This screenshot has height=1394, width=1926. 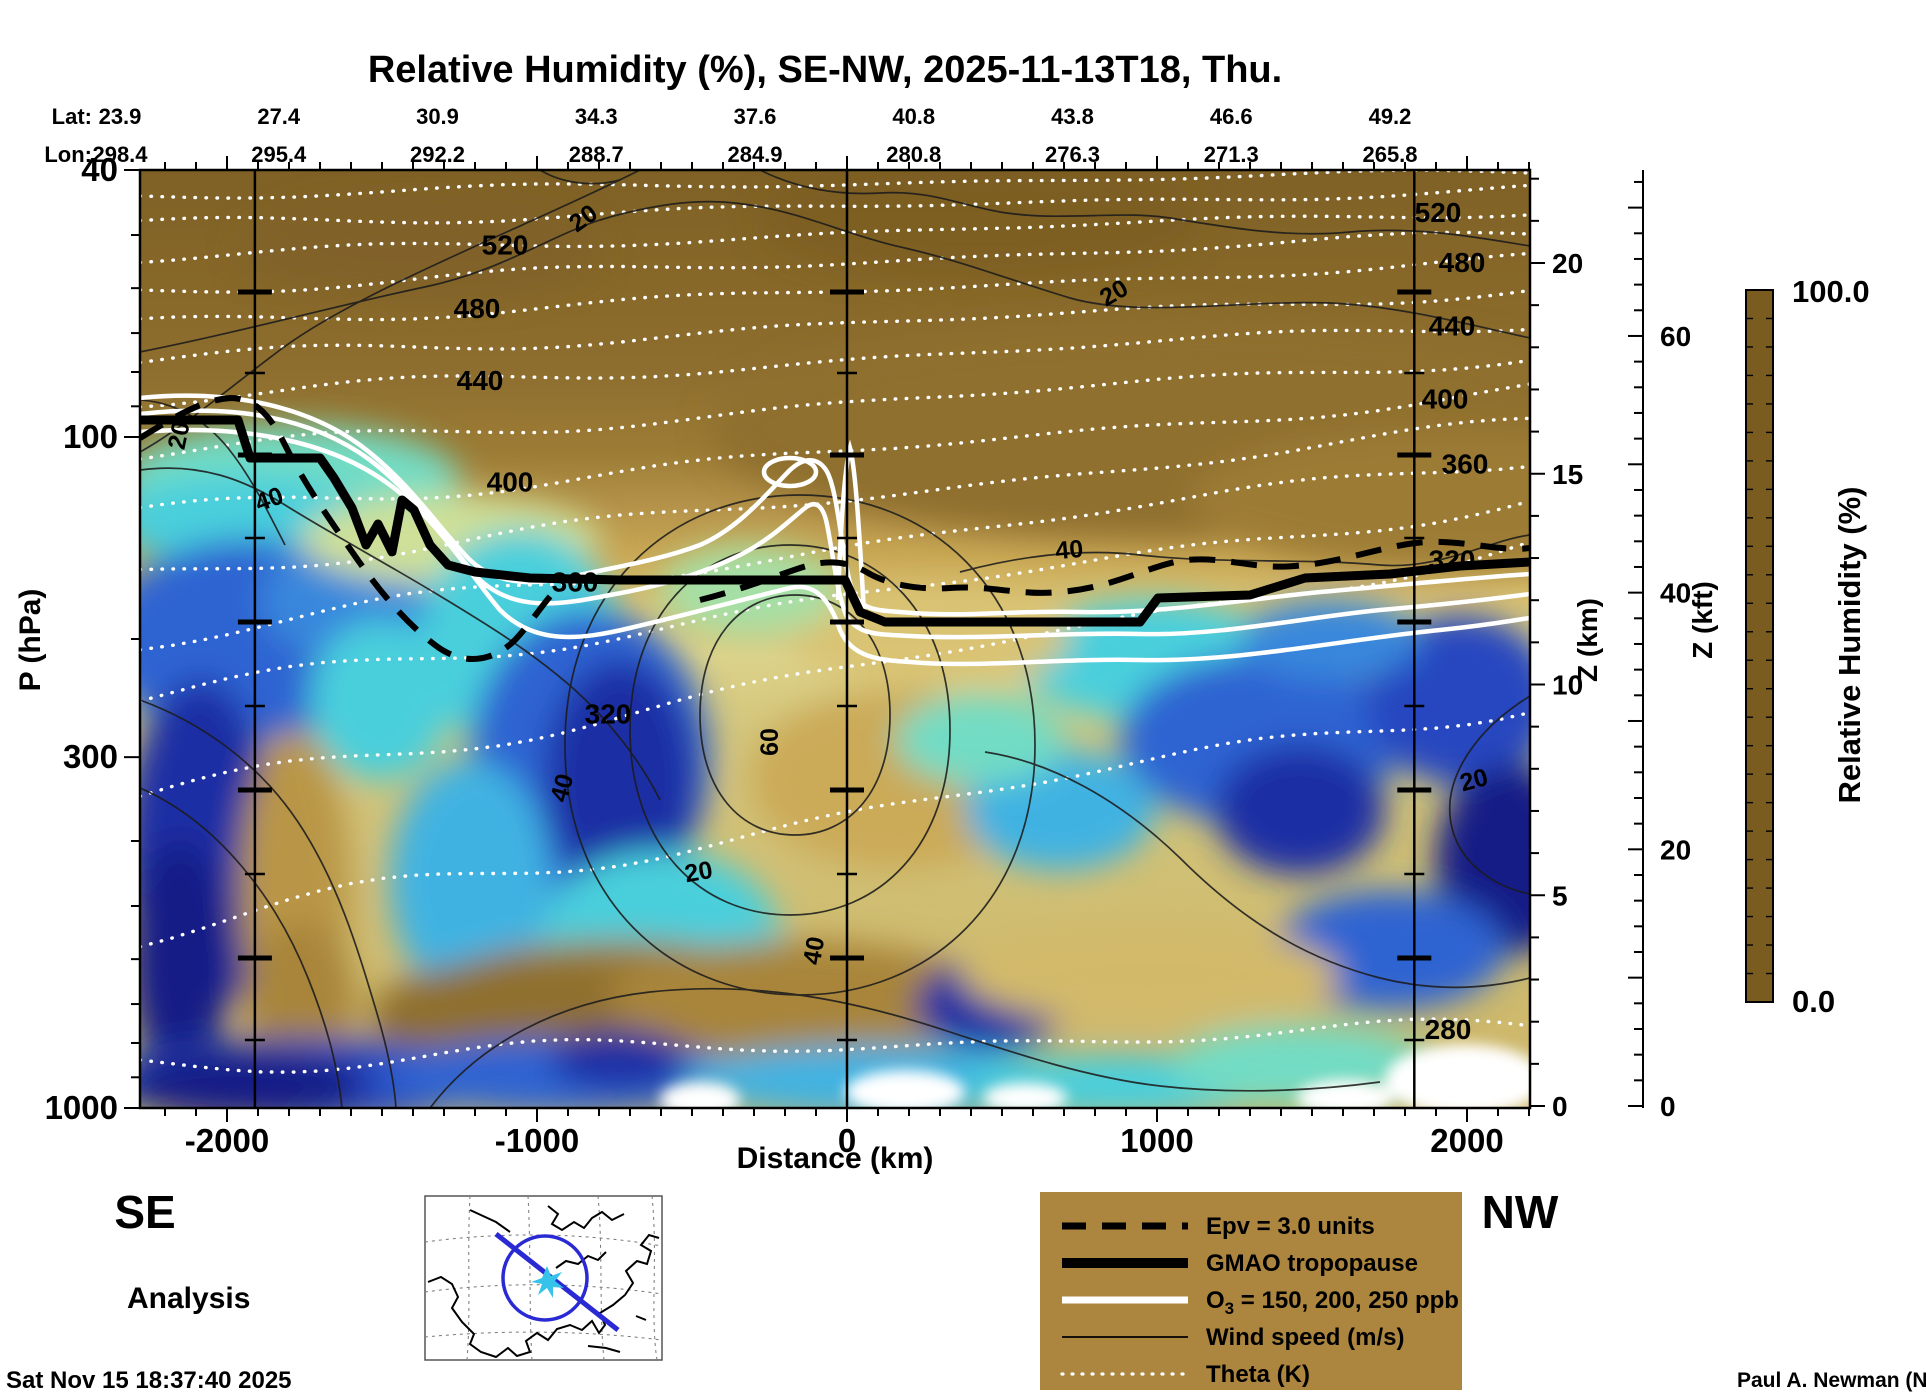 I want to click on lat-value: 43.8, so click(x=1072, y=116).